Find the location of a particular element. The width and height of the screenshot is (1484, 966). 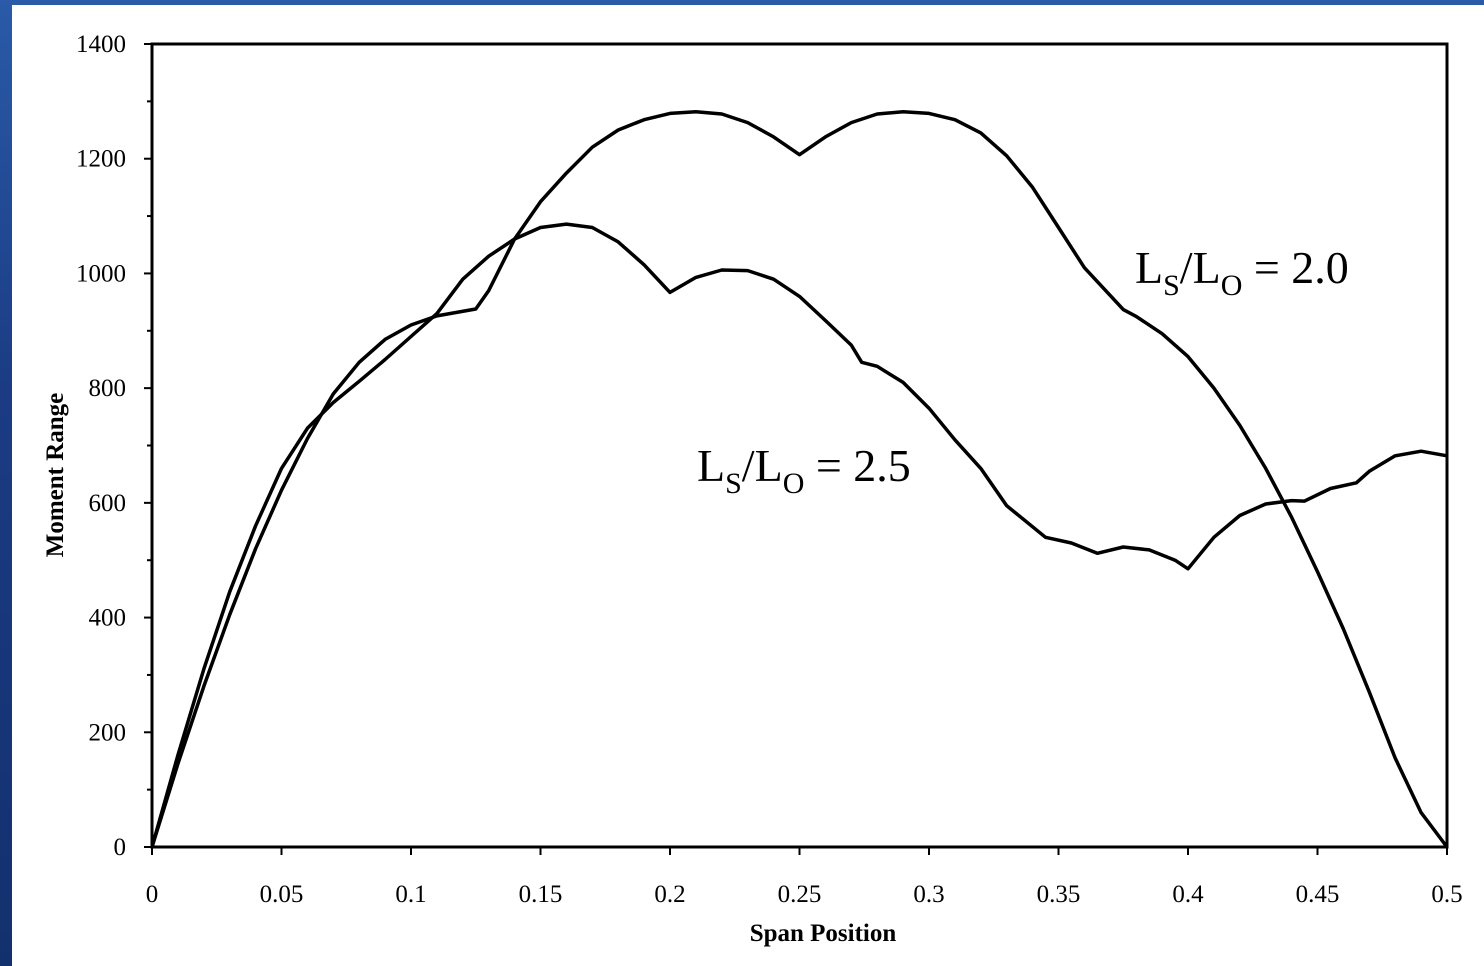

x-tick-label: 0.05 is located at coordinates (282, 894).